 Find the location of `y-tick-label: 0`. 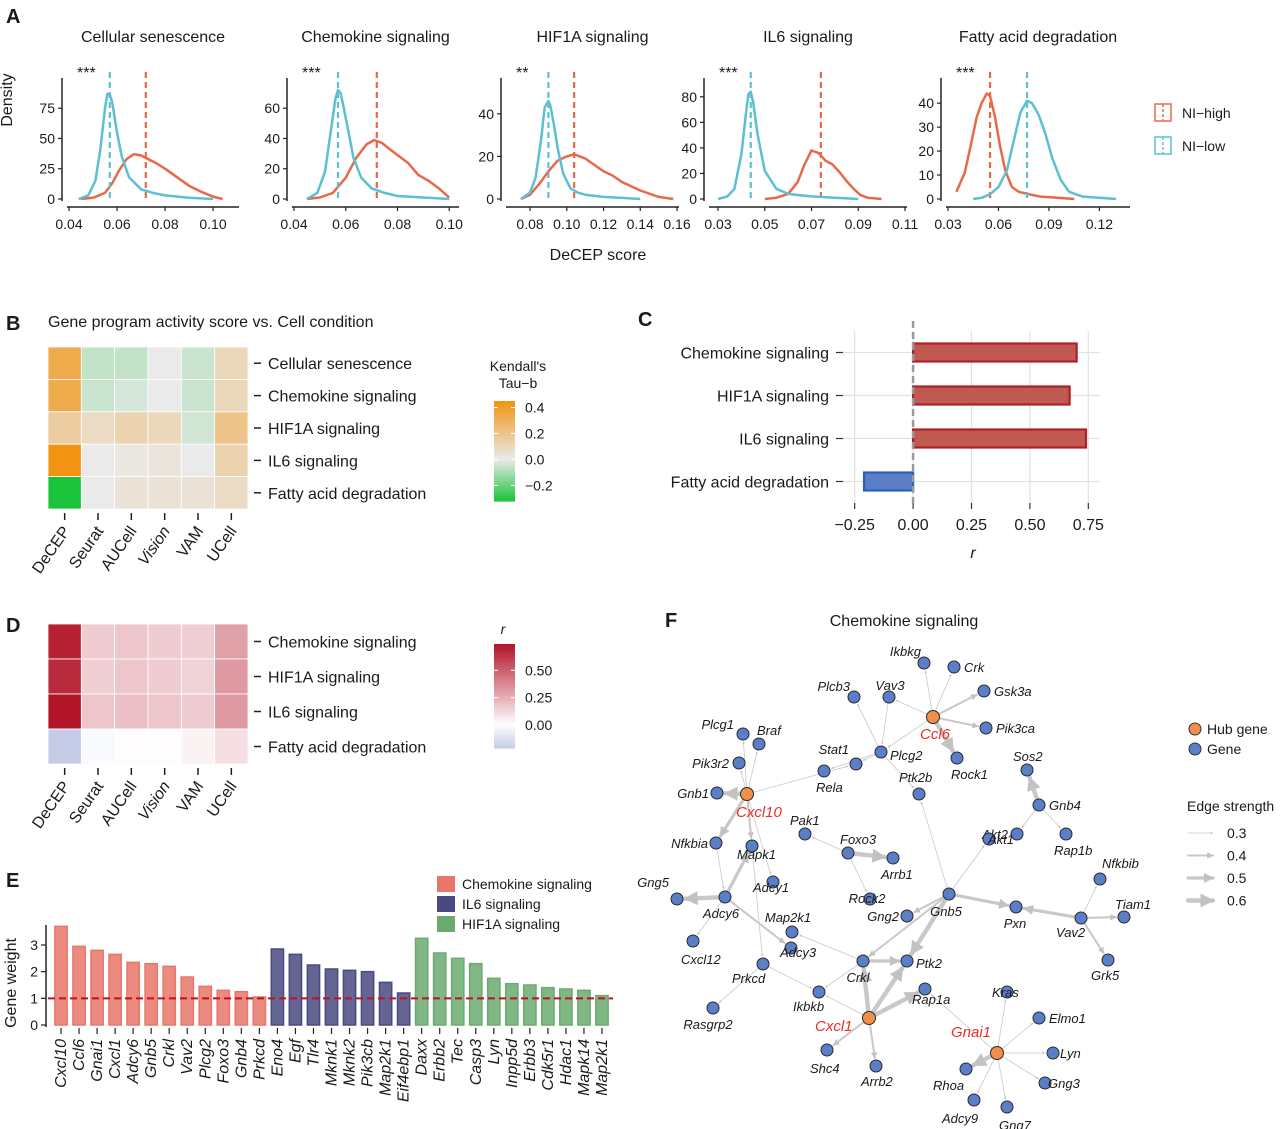

y-tick-label: 0 is located at coordinates (34, 1025).